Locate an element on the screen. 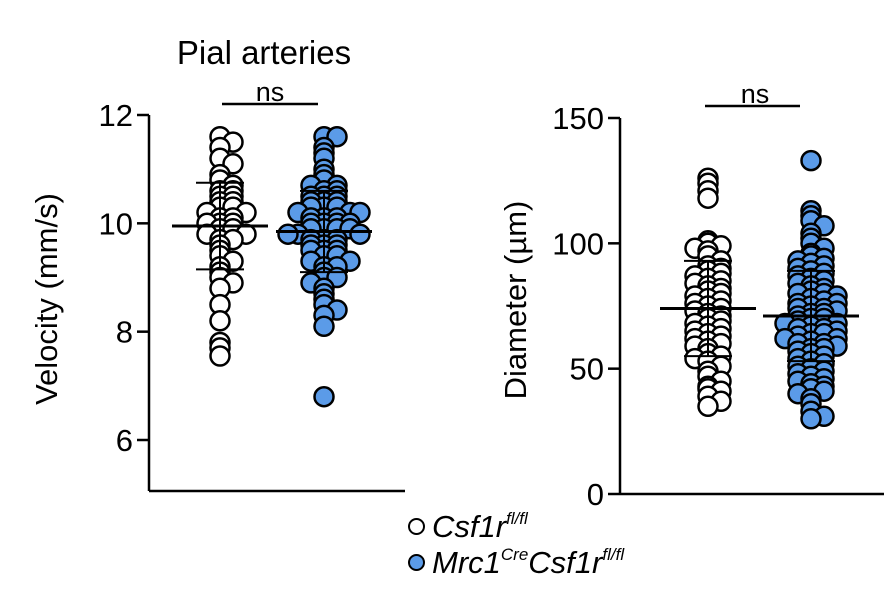 The height and width of the screenshot is (597, 891). legend-marker-knockout is located at coordinates (416, 562).